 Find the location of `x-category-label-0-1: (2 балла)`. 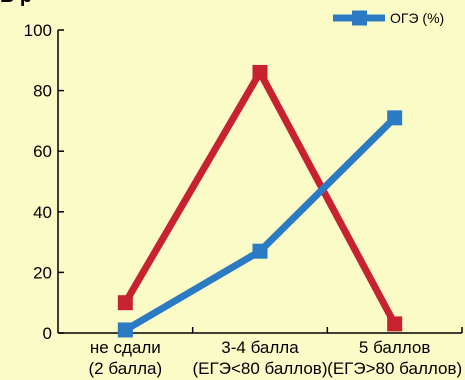

x-category-label-0-1: (2 балла) is located at coordinates (126, 368).